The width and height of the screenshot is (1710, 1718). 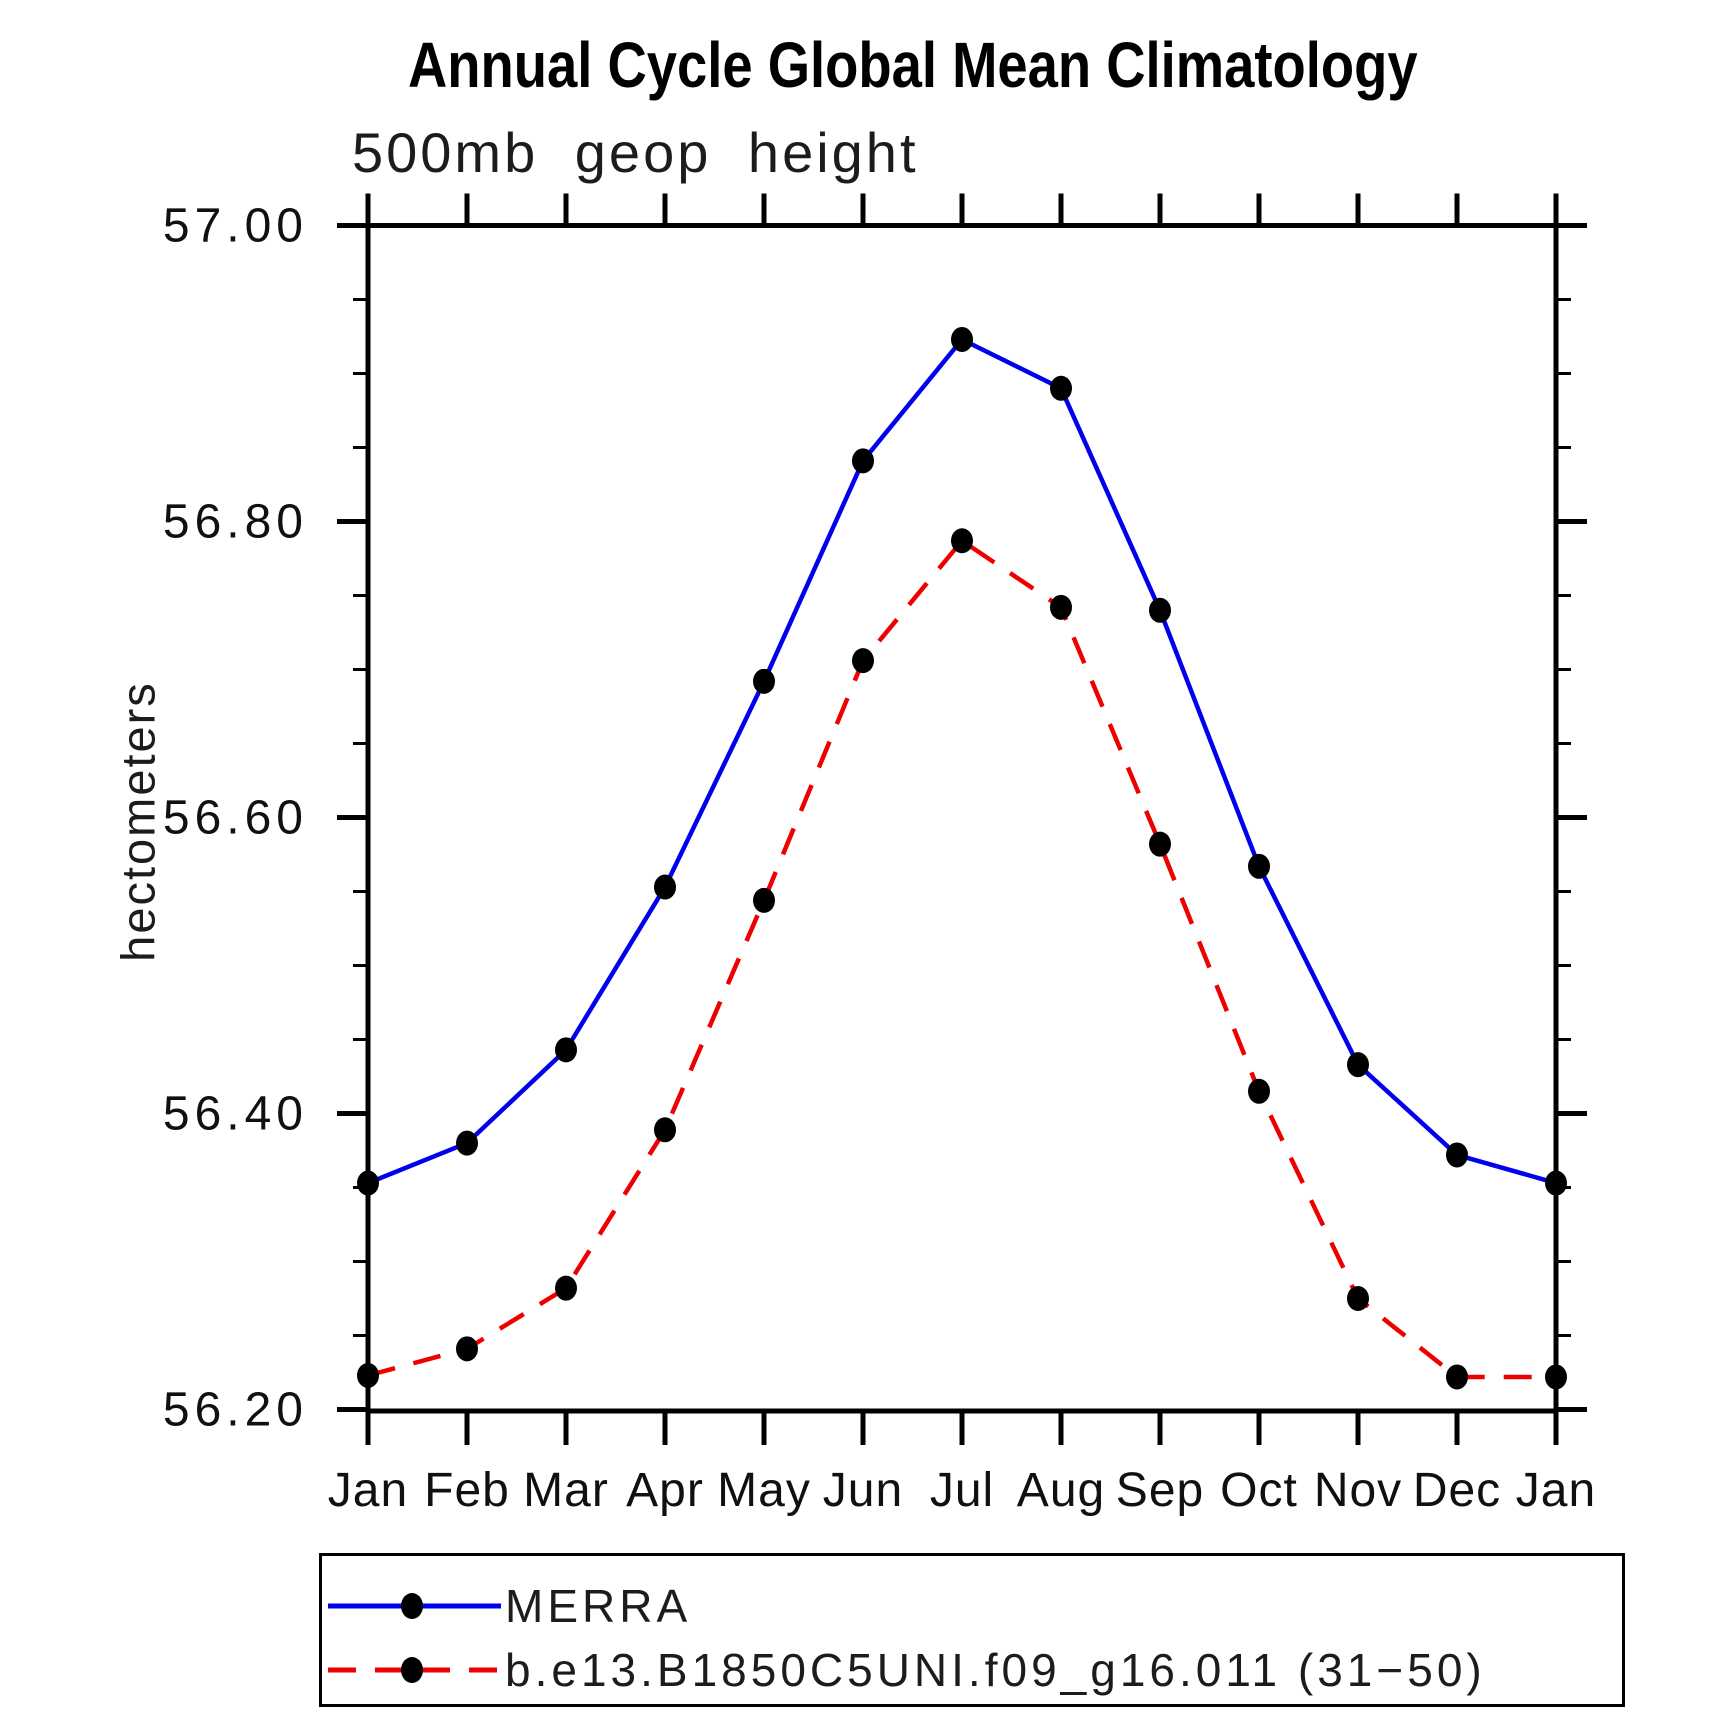 What do you see at coordinates (235, 818) in the screenshot?
I see `svg-text: 56.60` at bounding box center [235, 818].